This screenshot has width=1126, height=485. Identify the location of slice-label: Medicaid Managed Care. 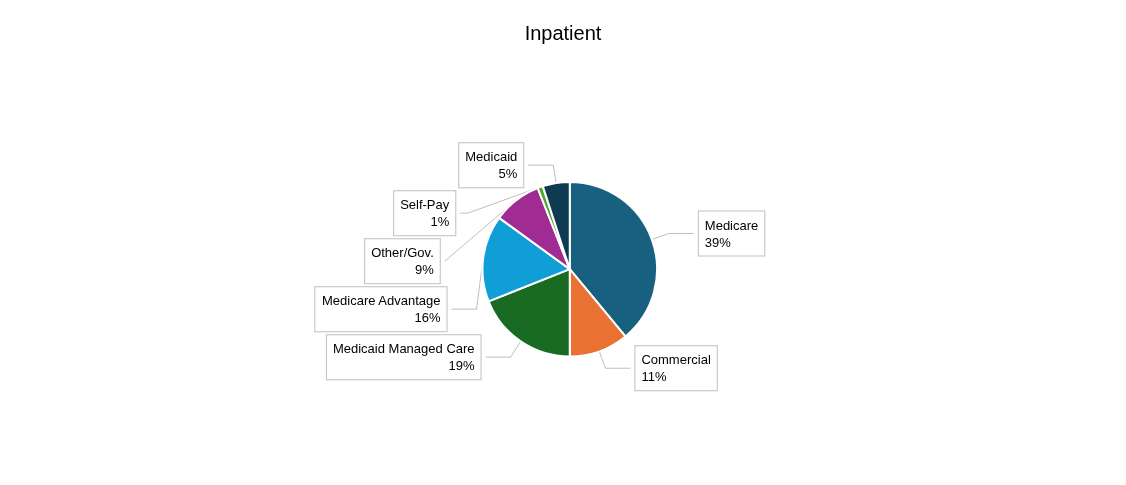
(403, 349).